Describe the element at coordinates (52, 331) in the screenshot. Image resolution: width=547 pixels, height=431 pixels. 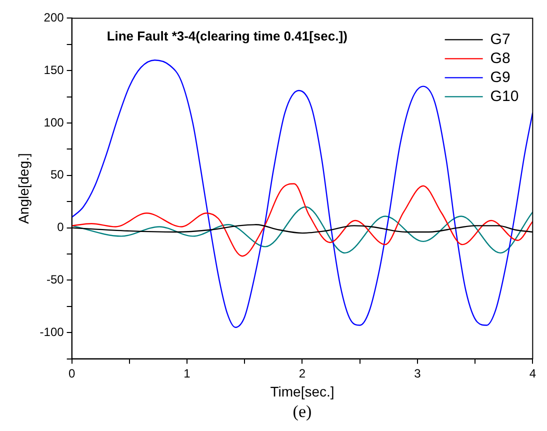
I see `y-tick-label: -100` at that location.